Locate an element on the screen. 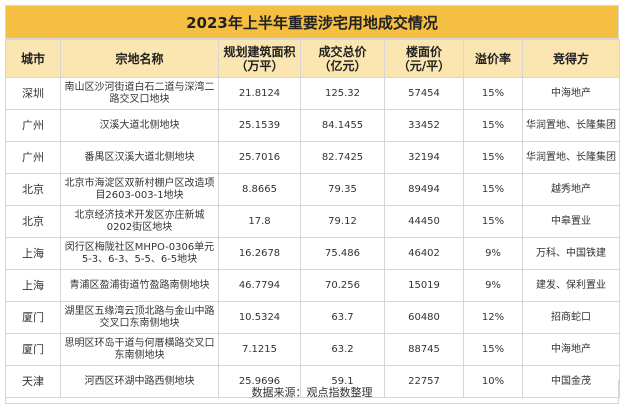  cell-total-price: 63.2 is located at coordinates (342, 349).